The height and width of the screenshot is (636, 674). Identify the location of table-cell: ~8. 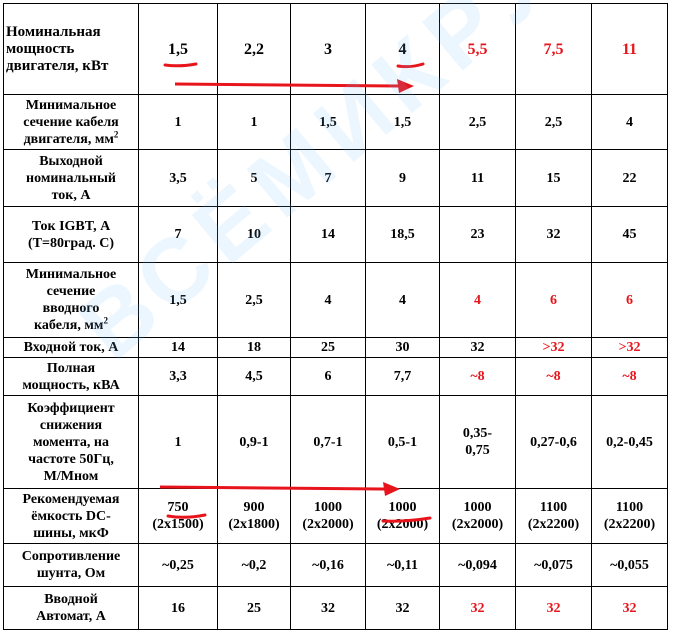
(553, 376).